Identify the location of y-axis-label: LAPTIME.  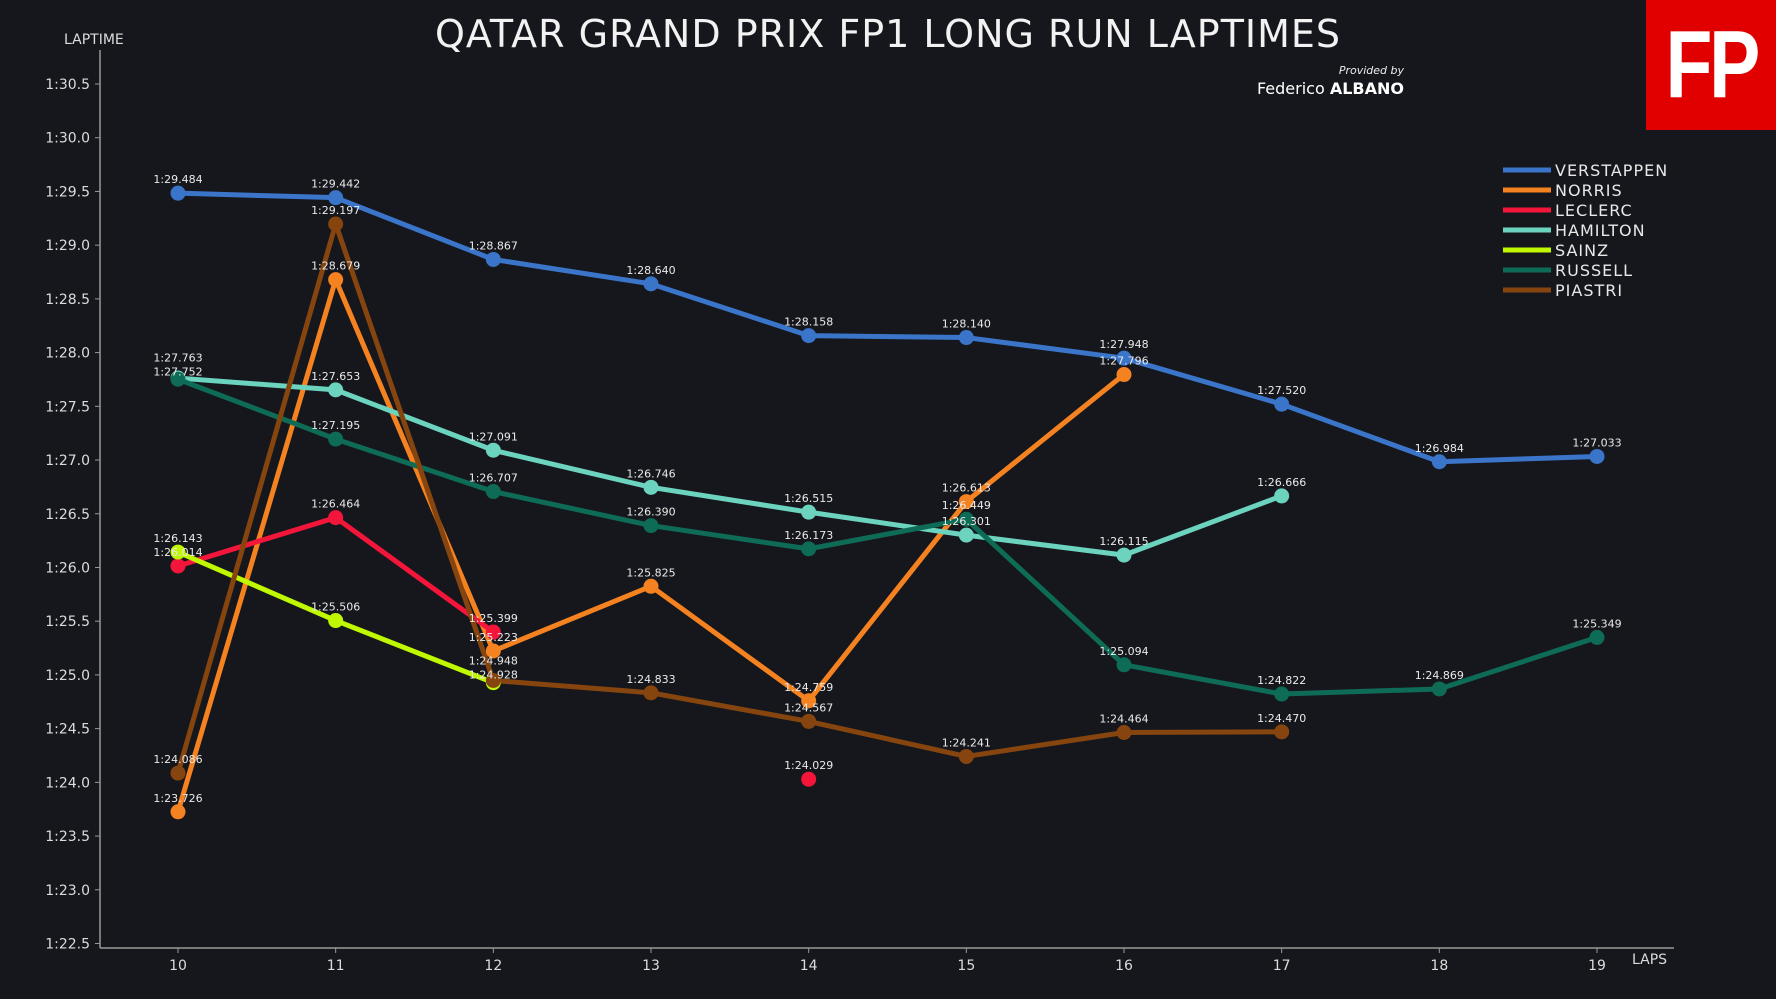
(94, 40).